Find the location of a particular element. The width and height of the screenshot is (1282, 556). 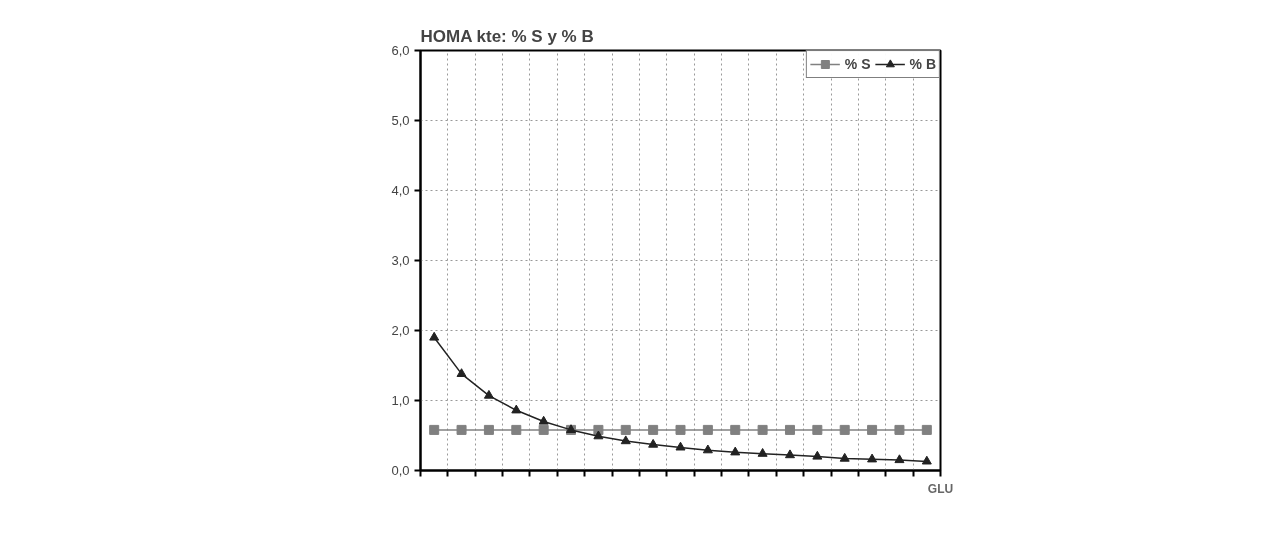

y-tick-label: 4,0 is located at coordinates (400, 190).